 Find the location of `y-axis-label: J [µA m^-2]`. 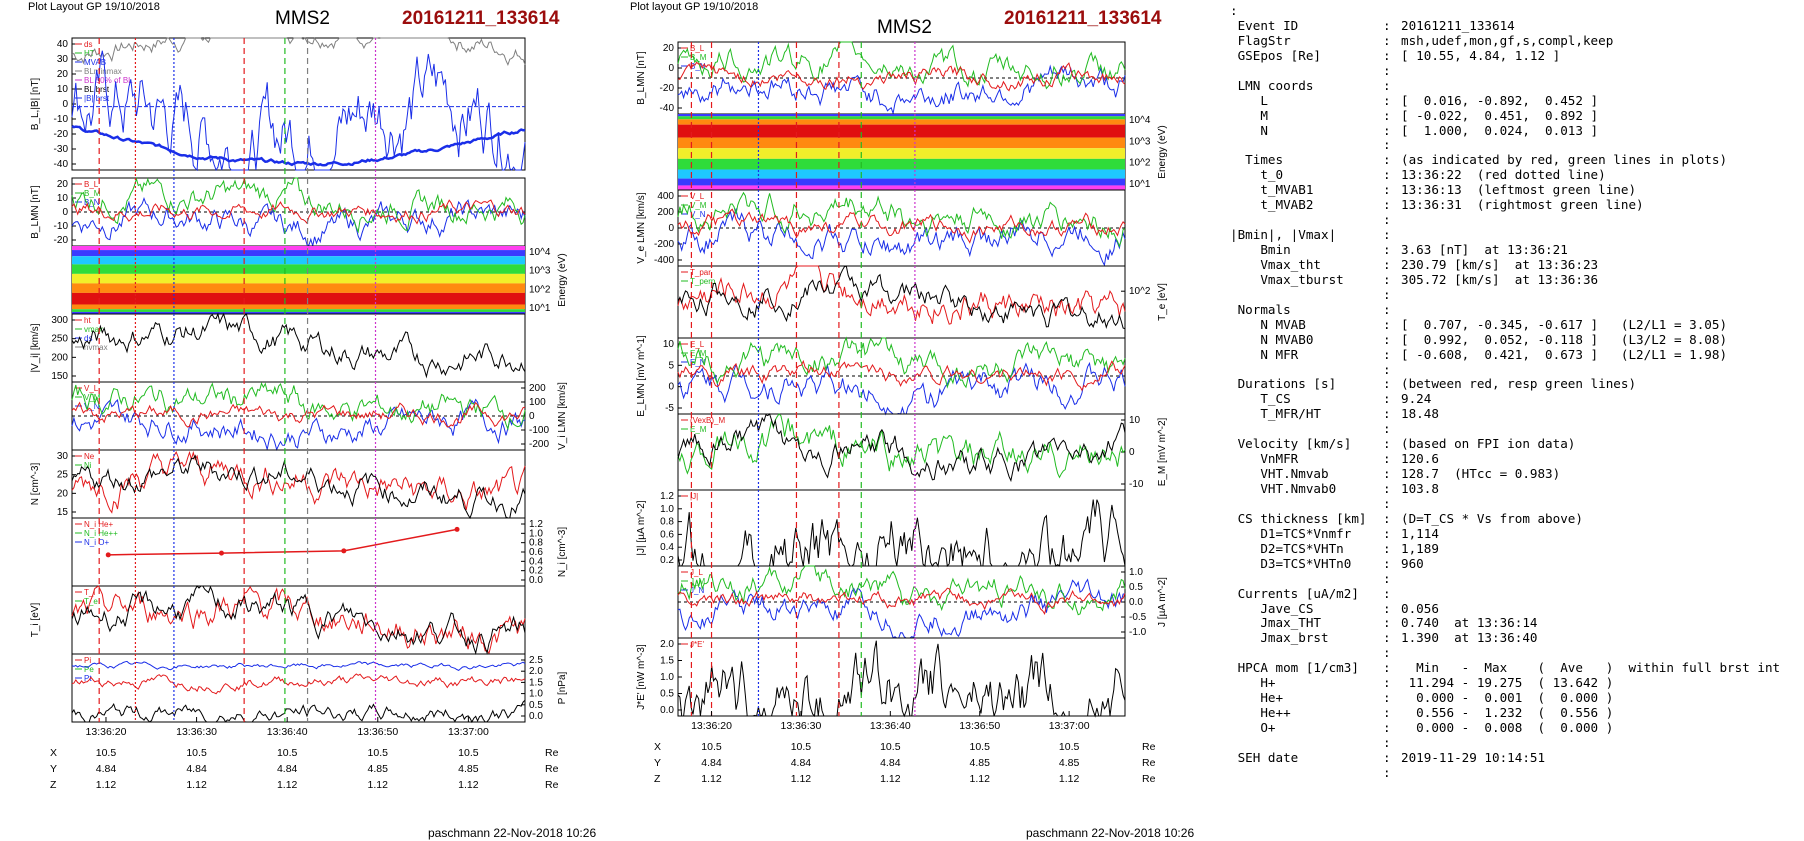

y-axis-label: J [µA m^-2] is located at coordinates (1162, 602).